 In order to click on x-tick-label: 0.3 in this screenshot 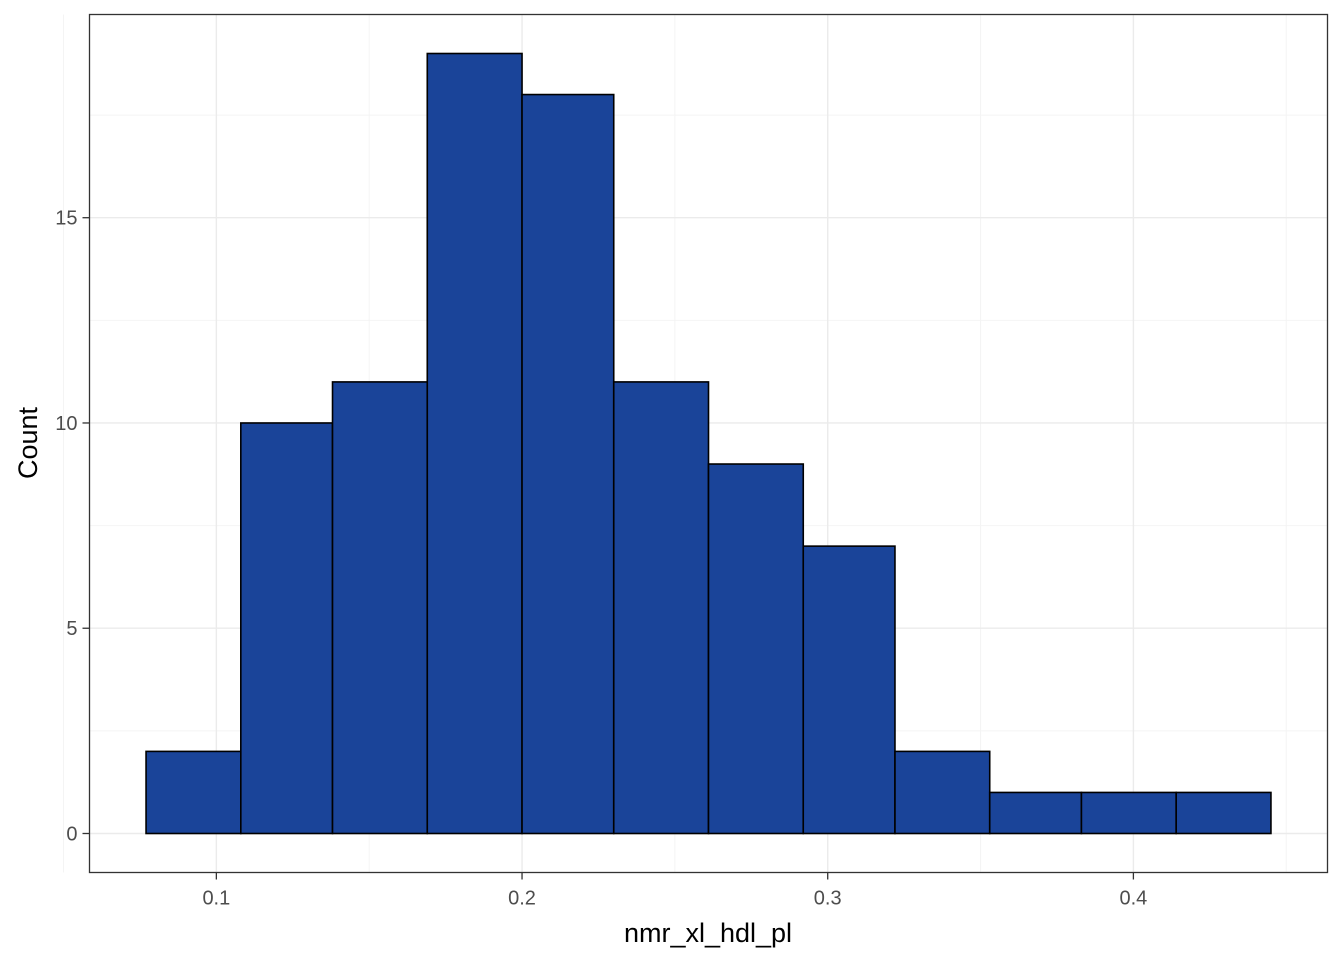, I will do `click(828, 899)`.